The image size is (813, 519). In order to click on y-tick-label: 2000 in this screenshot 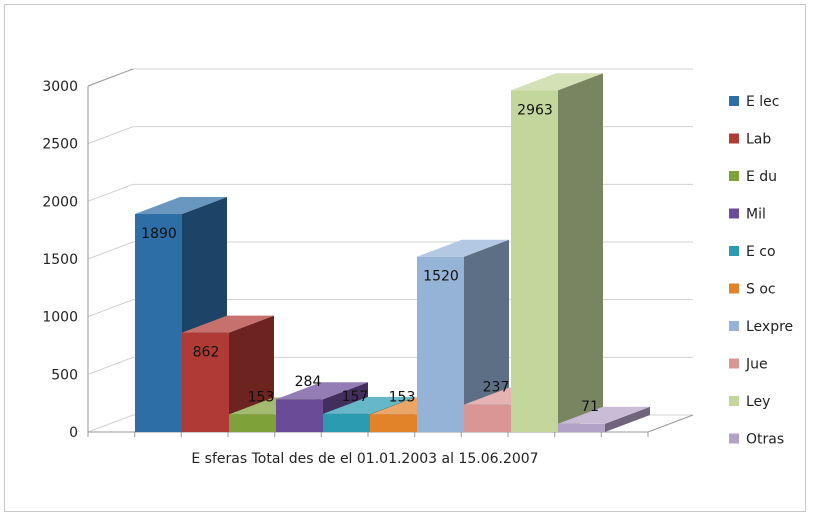, I will do `click(60, 202)`.